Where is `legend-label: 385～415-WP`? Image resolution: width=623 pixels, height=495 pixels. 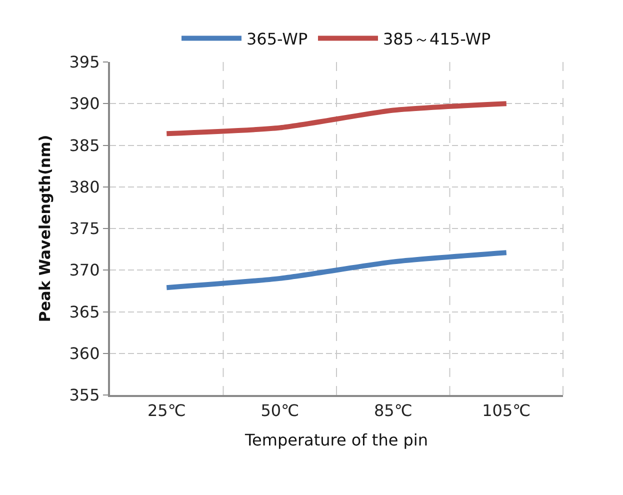
legend-label: 385～415-WP is located at coordinates (437, 38).